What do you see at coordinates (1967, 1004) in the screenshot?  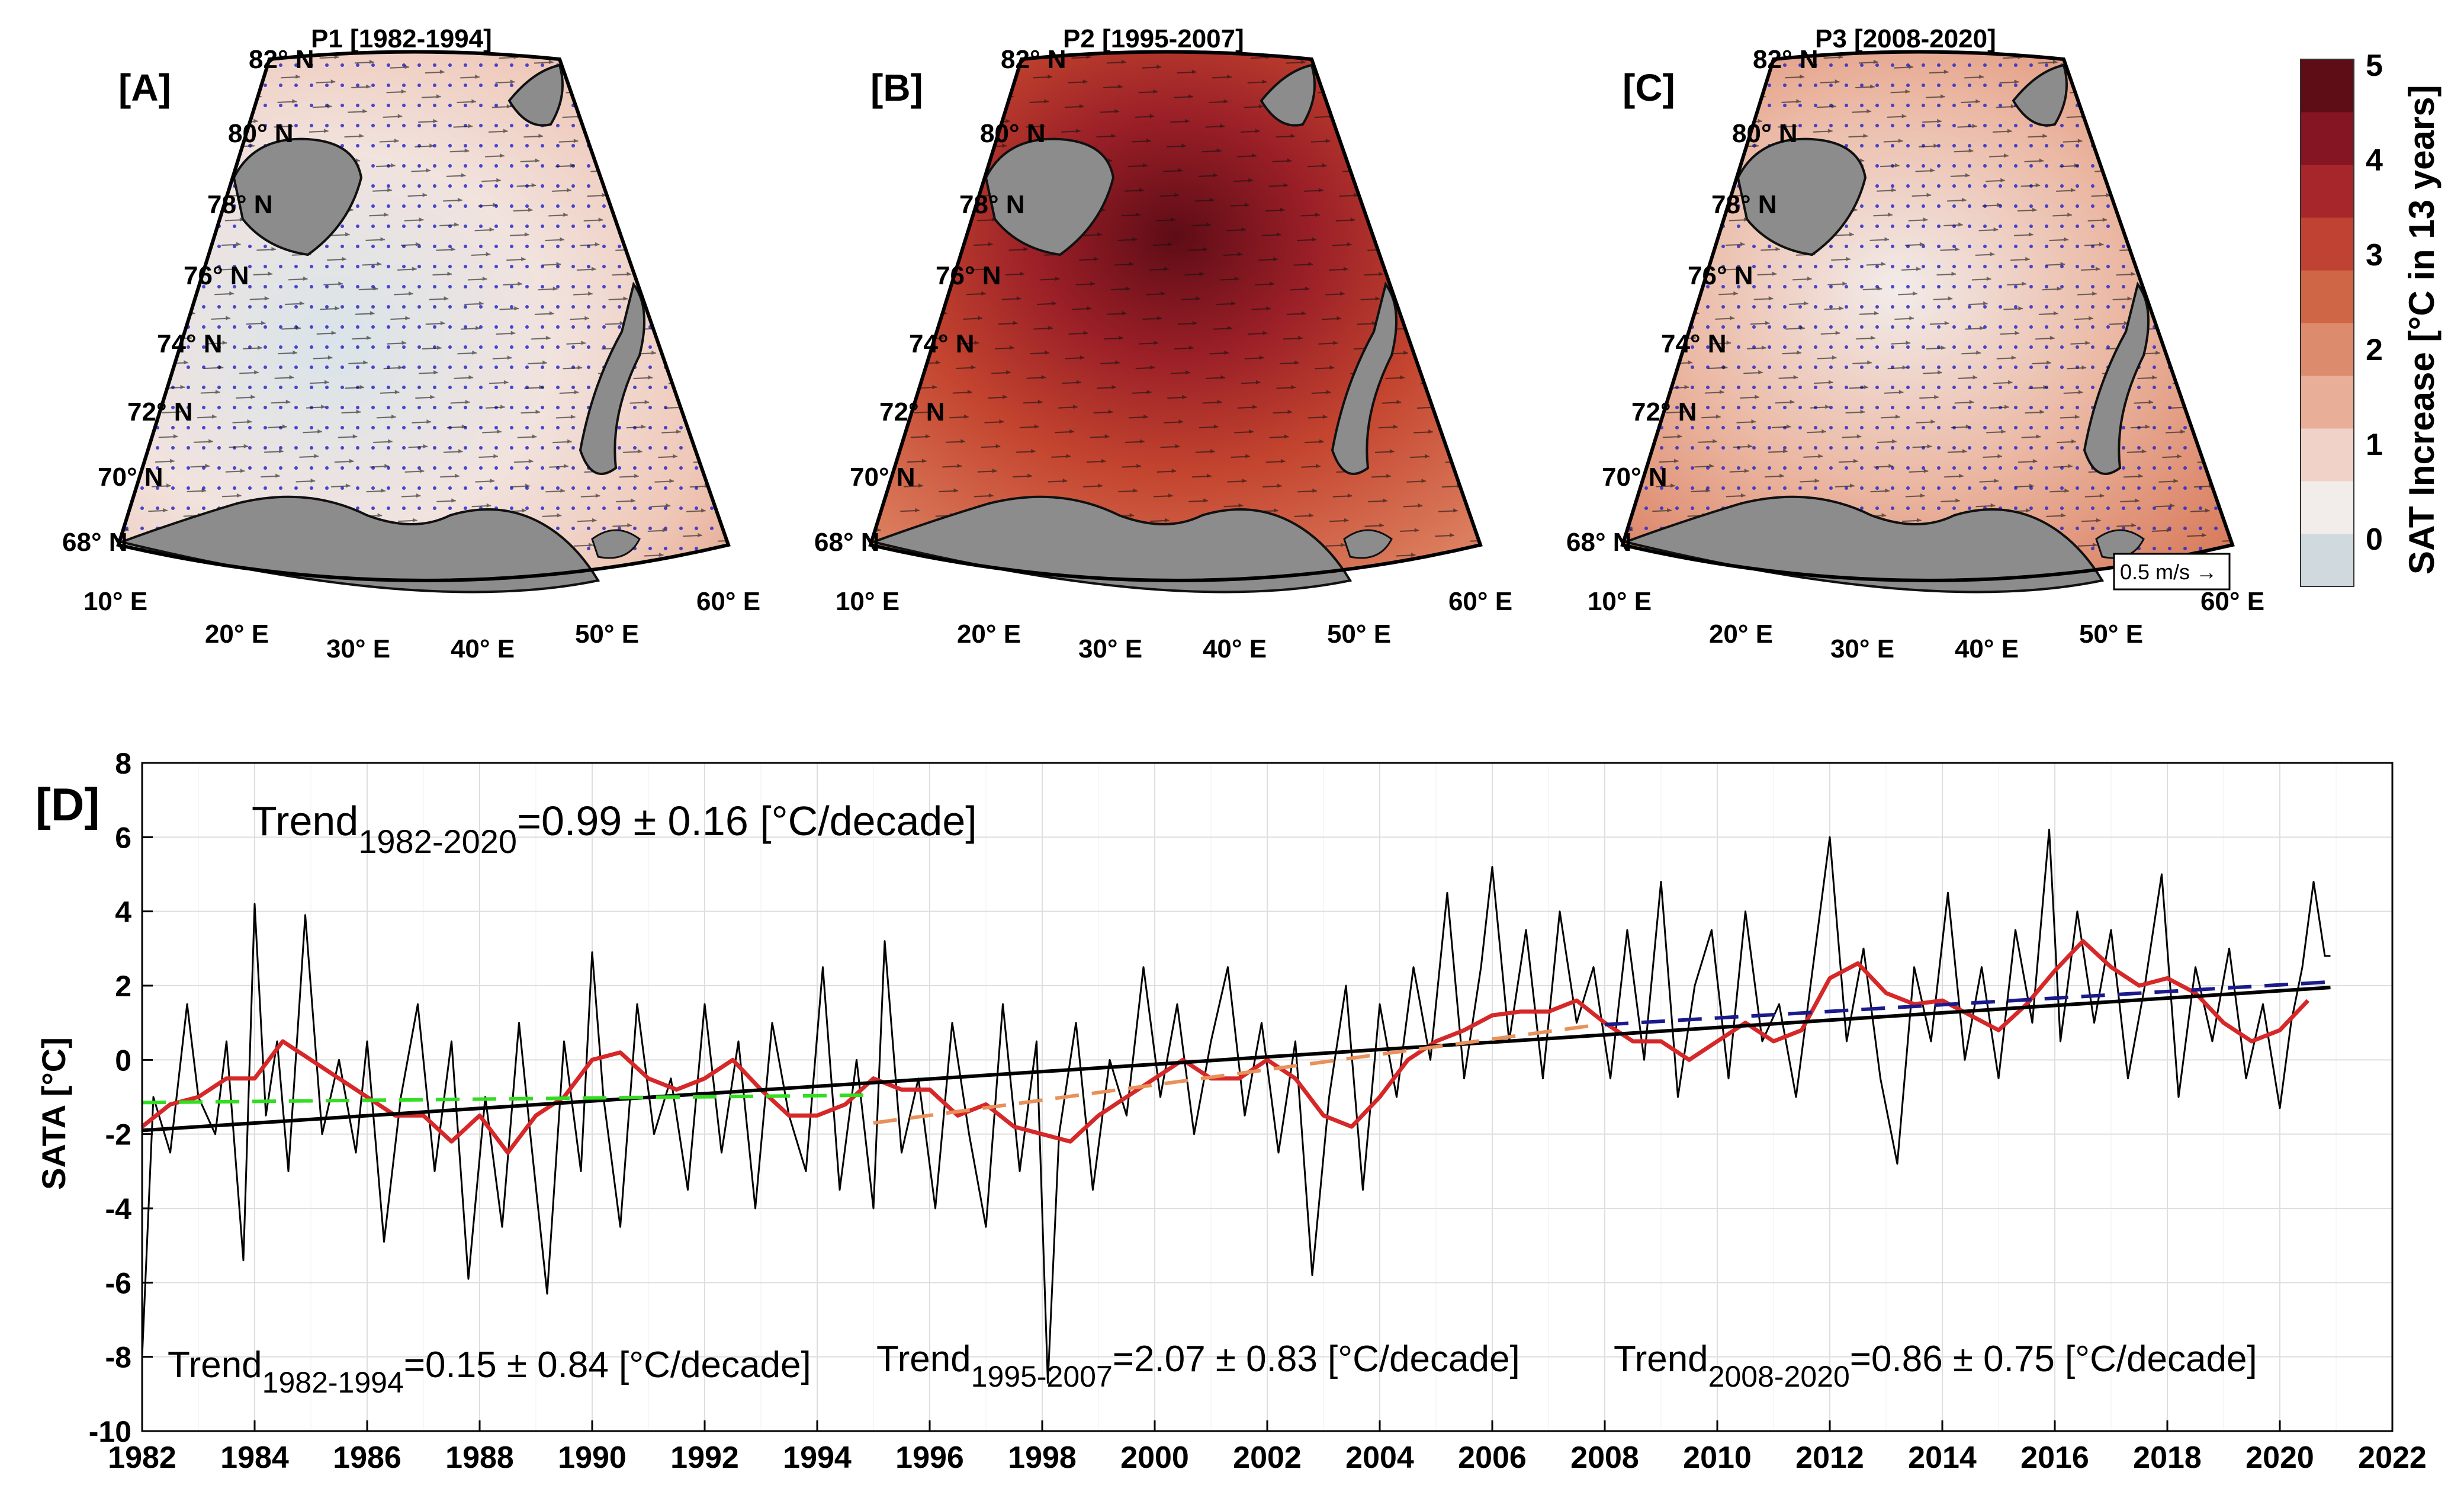 I see `series-trend-2008-2020` at bounding box center [1967, 1004].